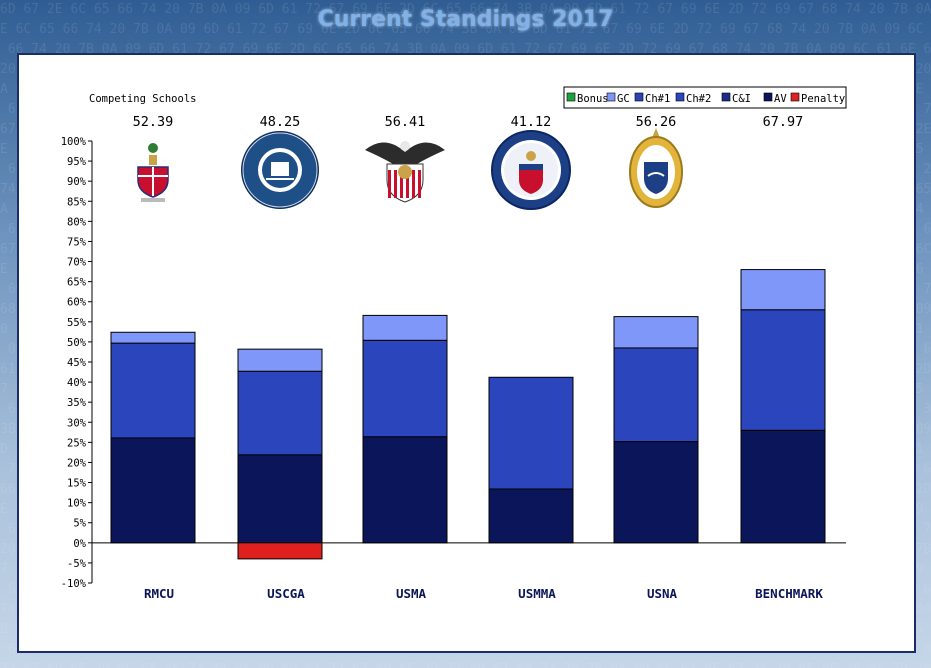 This screenshot has width=931, height=668. I want to click on bar-uscga-ch2, so click(280, 413).